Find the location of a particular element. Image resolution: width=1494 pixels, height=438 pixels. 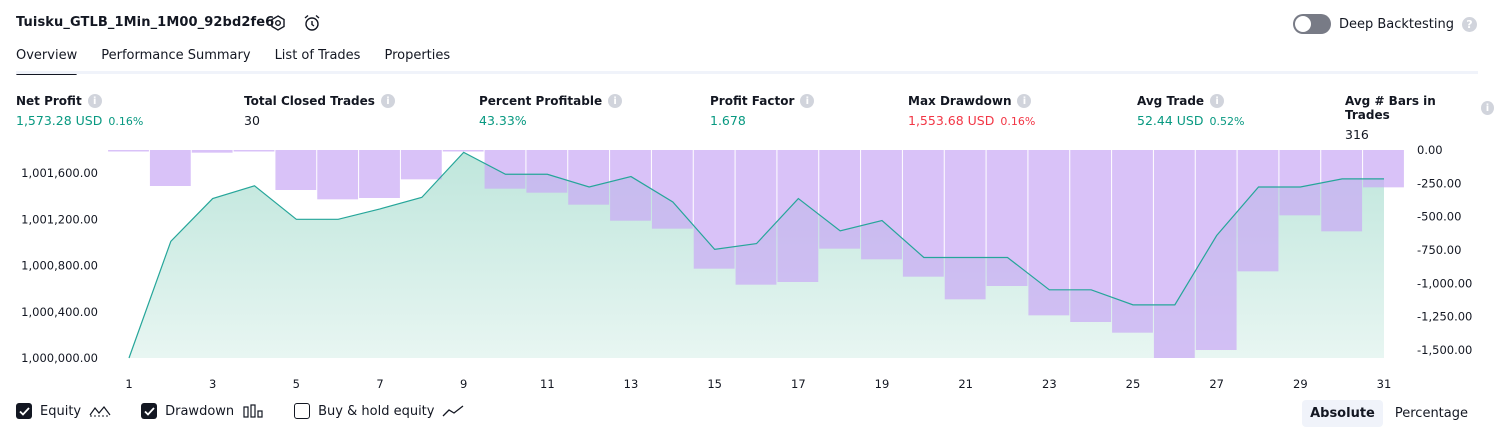

legend-label: Buy & hold equity is located at coordinates (376, 411).